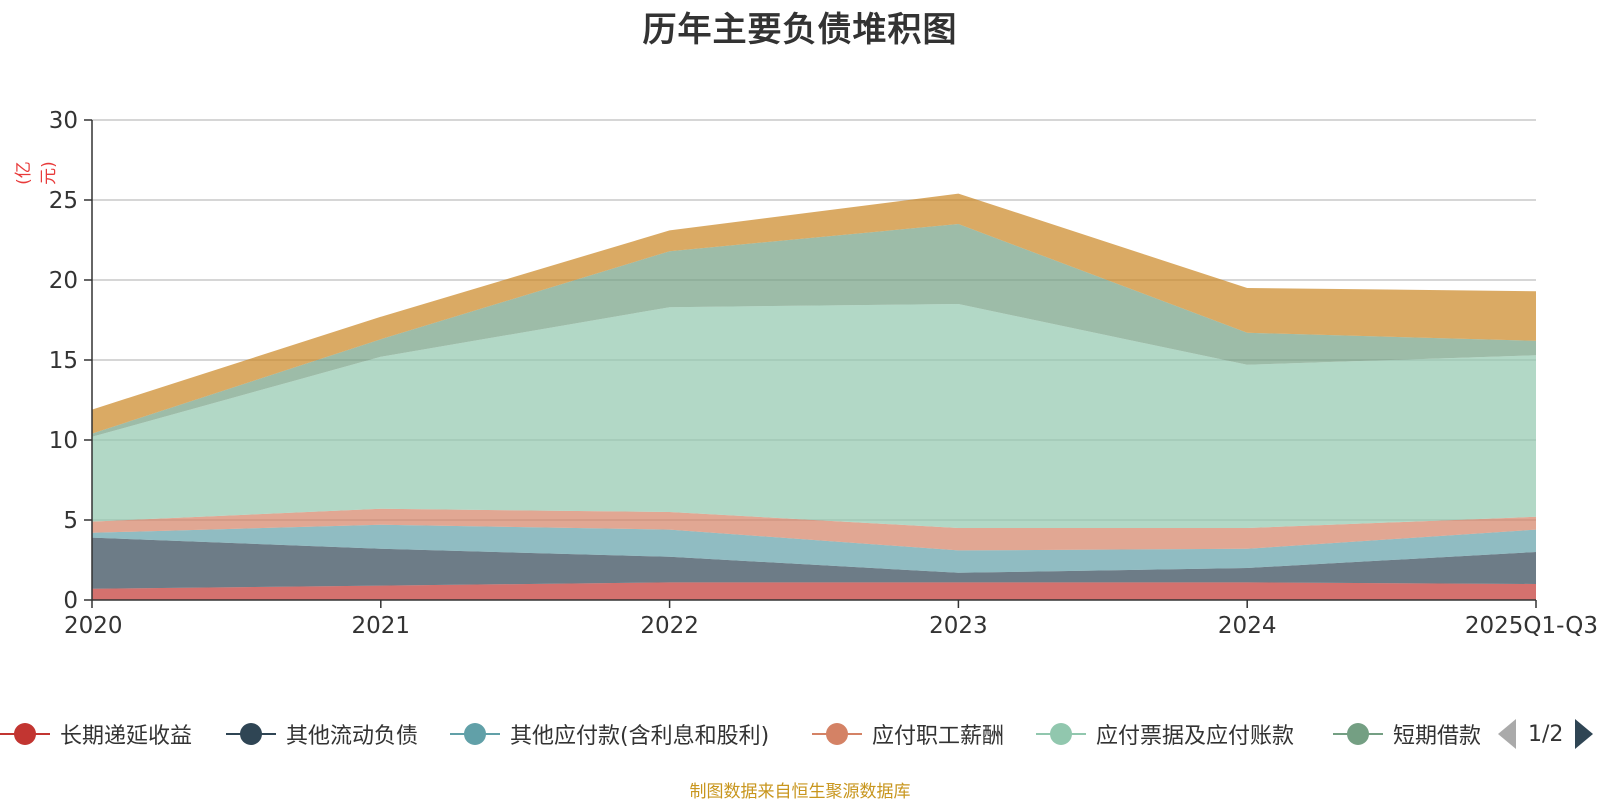 The height and width of the screenshot is (802, 1600). I want to click on legend-label: 其他应付款(含利息和股利), so click(640, 736).